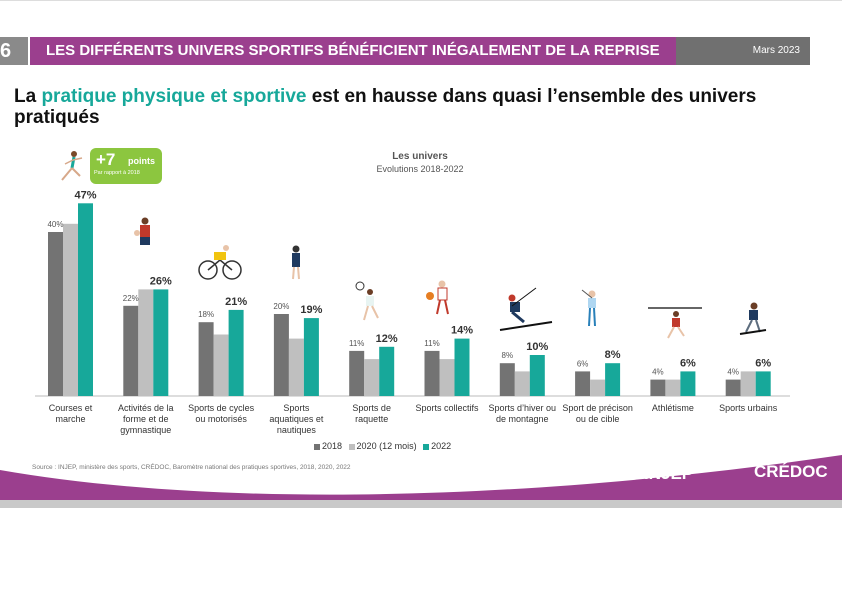 Image resolution: width=842 pixels, height=600 pixels. What do you see at coordinates (441, 446) in the screenshot?
I see `legend-label-2022: 2022` at bounding box center [441, 446].